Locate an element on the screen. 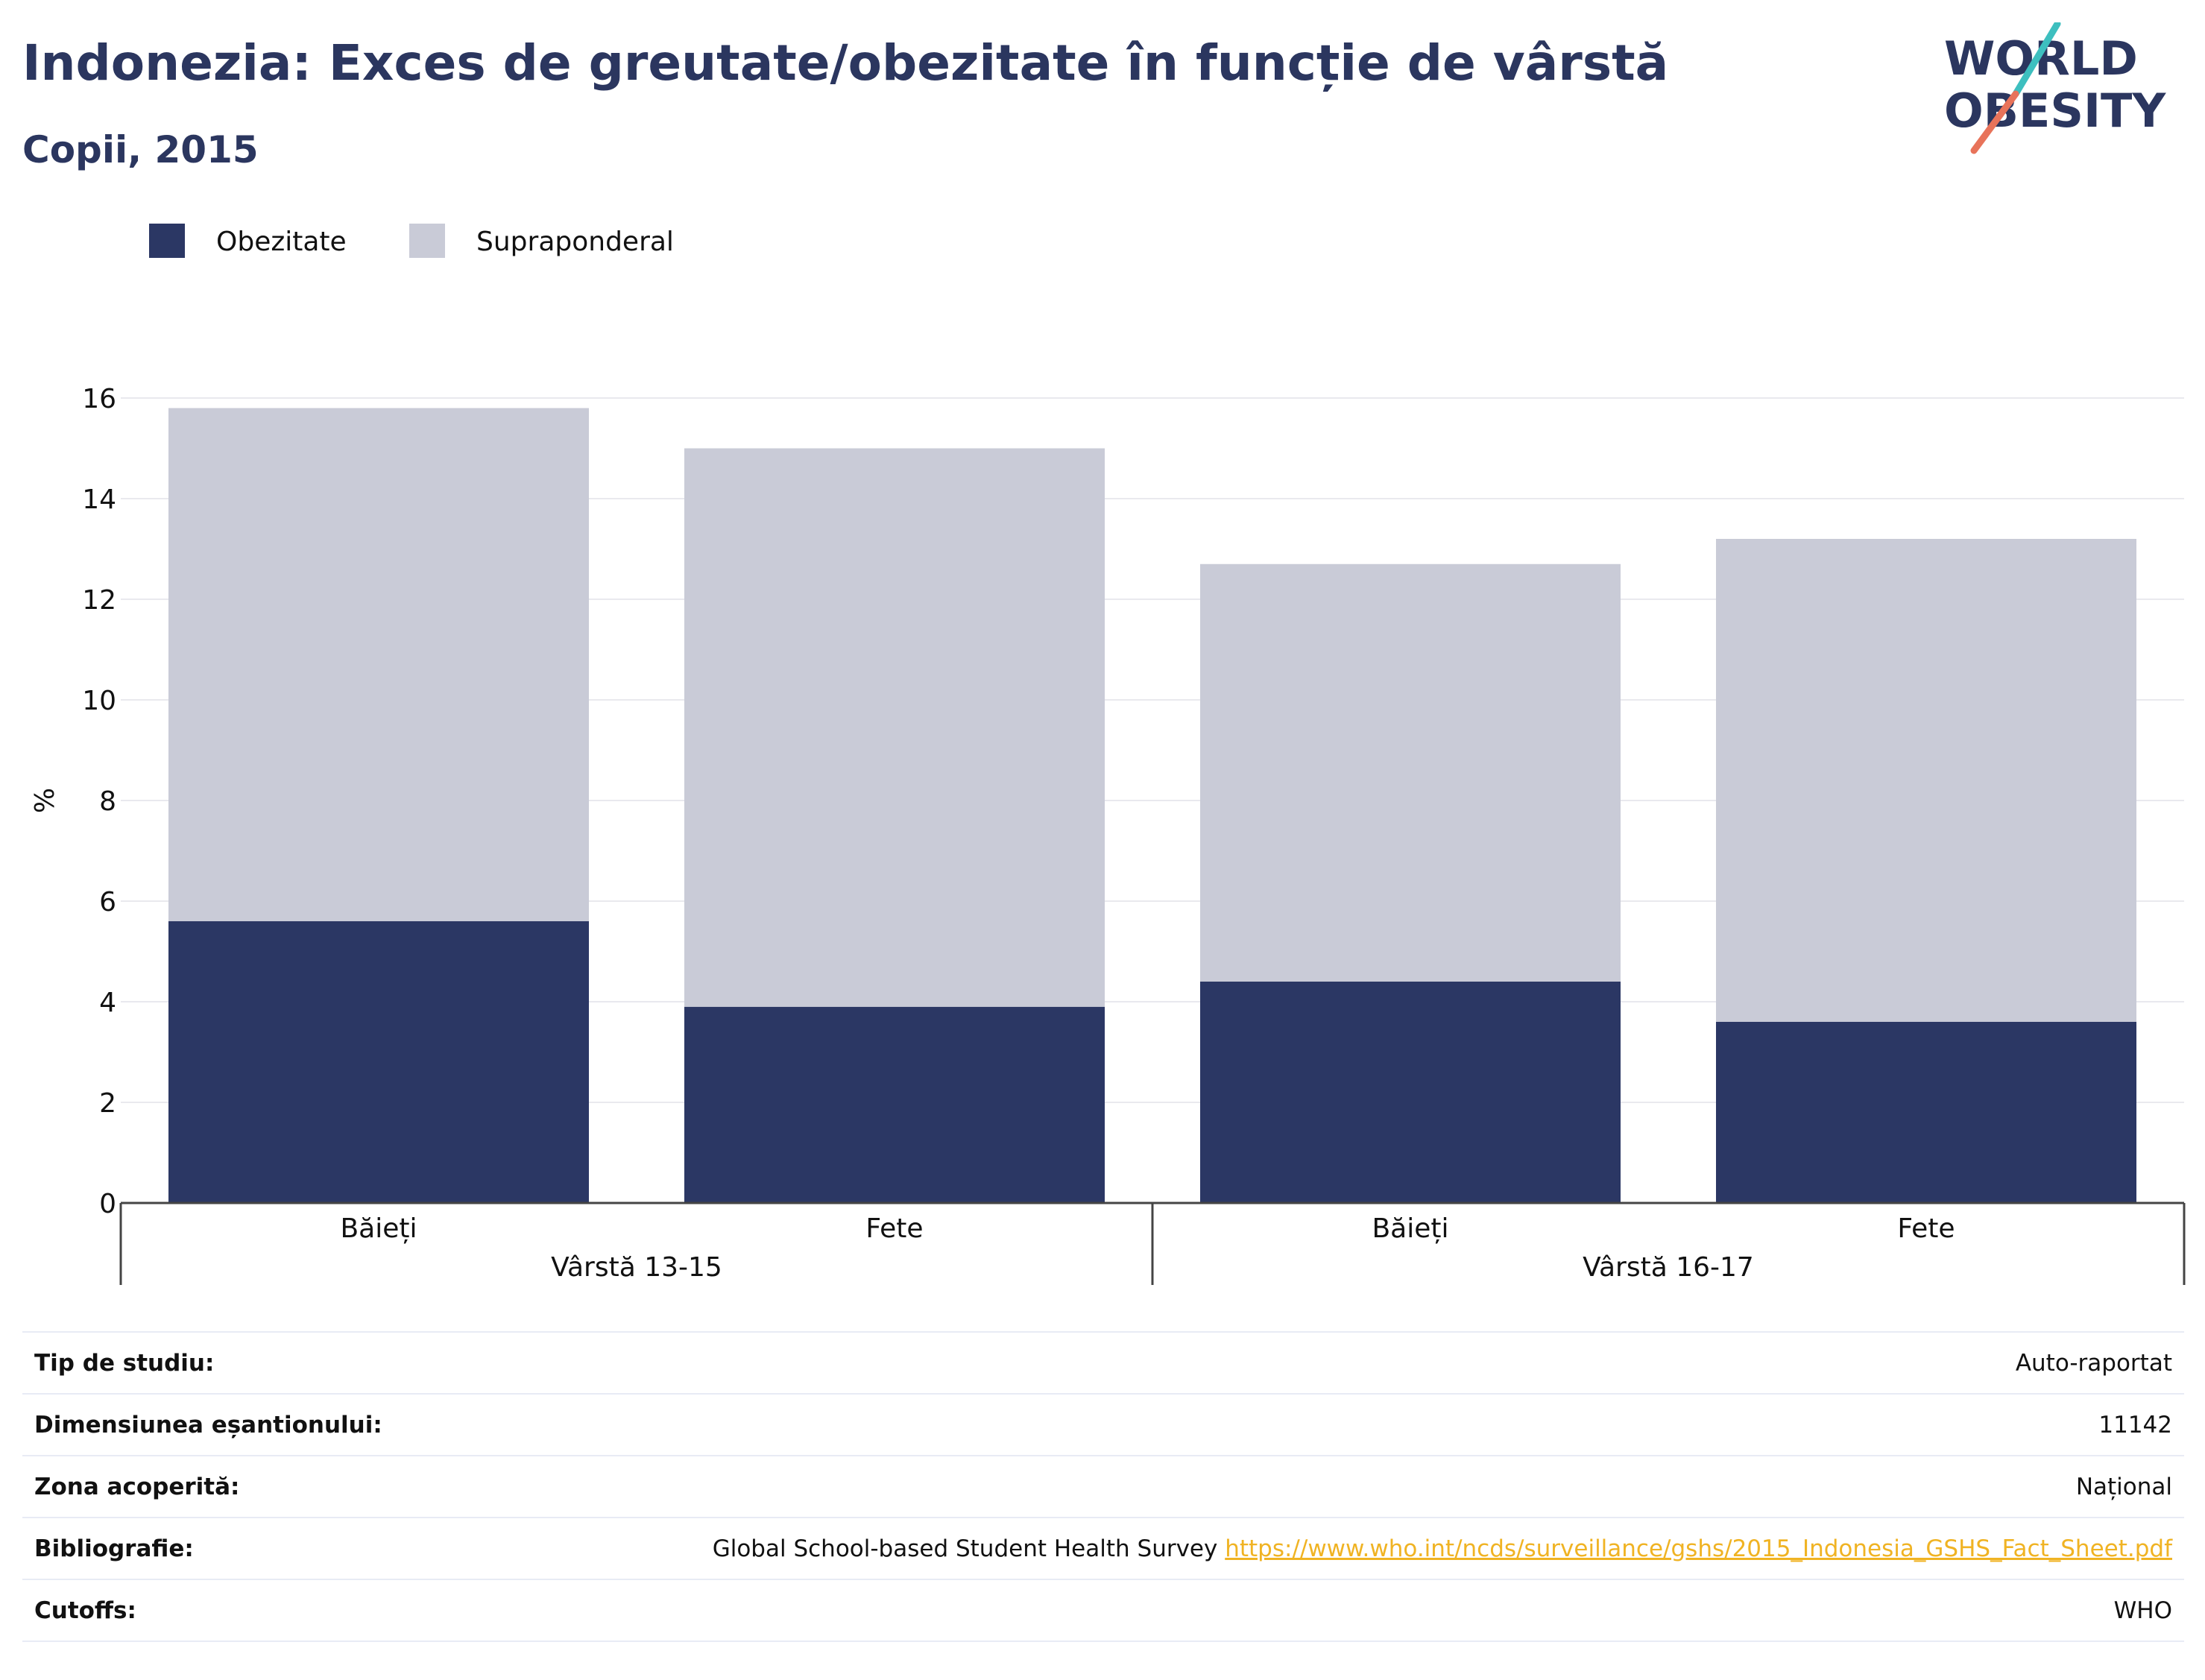  info-label: Zona acoperită: is located at coordinates (137, 1486).